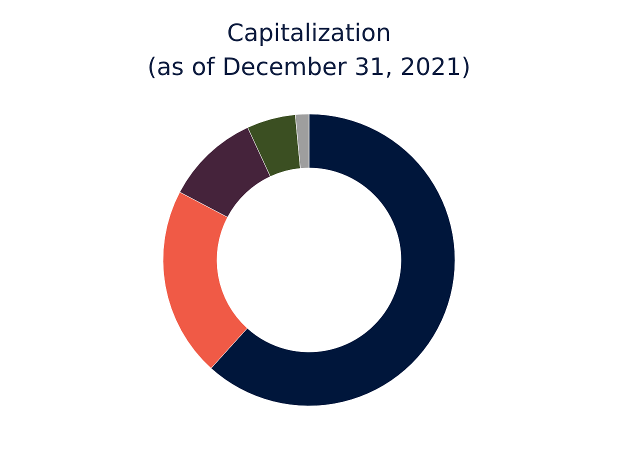  I want to click on text: (as of December 31, 2021), so click(309, 67).